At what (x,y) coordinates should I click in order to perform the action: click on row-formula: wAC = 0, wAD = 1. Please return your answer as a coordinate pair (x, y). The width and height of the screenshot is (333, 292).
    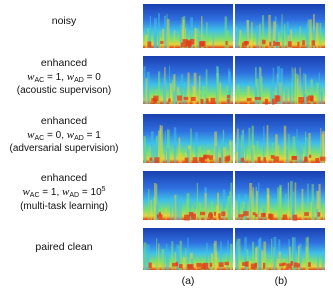
    Looking at the image, I should click on (64, 135).